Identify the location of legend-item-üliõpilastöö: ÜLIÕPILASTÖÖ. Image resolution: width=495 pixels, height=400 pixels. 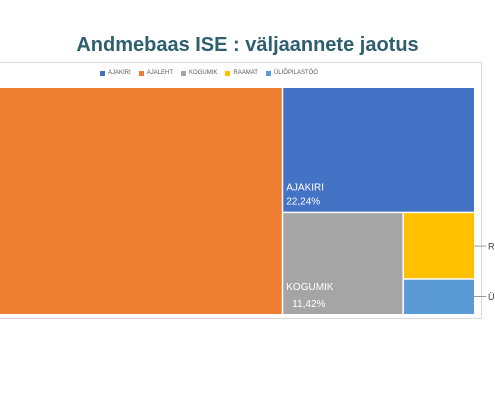
(291, 73).